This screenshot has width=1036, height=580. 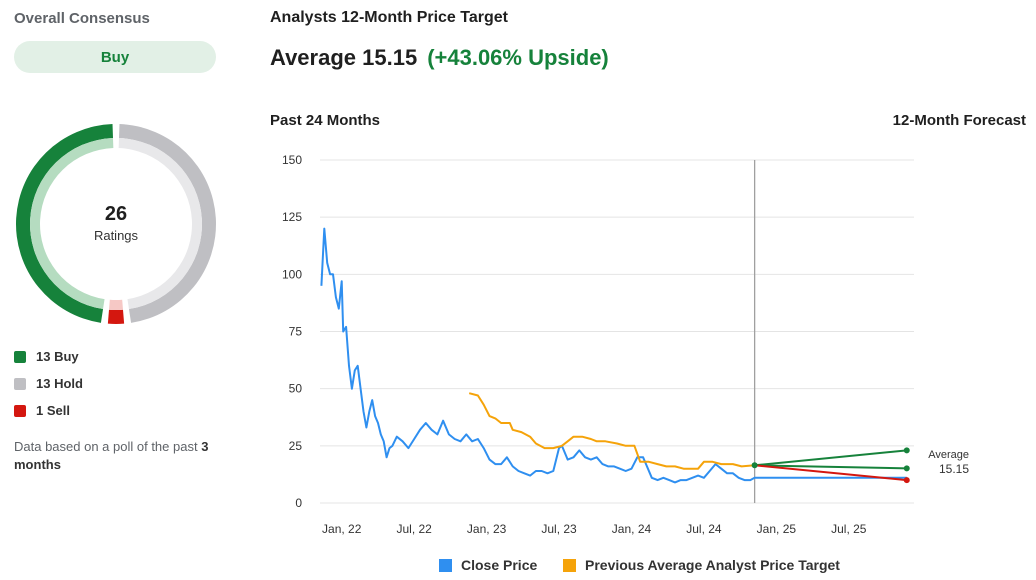 I want to click on forecast-average-label: Average, so click(x=948, y=455).